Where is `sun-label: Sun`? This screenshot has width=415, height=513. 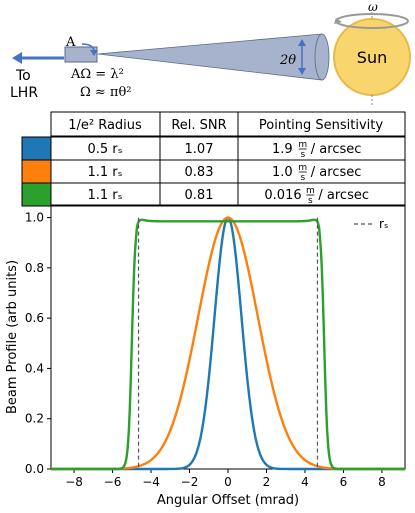 sun-label: Sun is located at coordinates (372, 57).